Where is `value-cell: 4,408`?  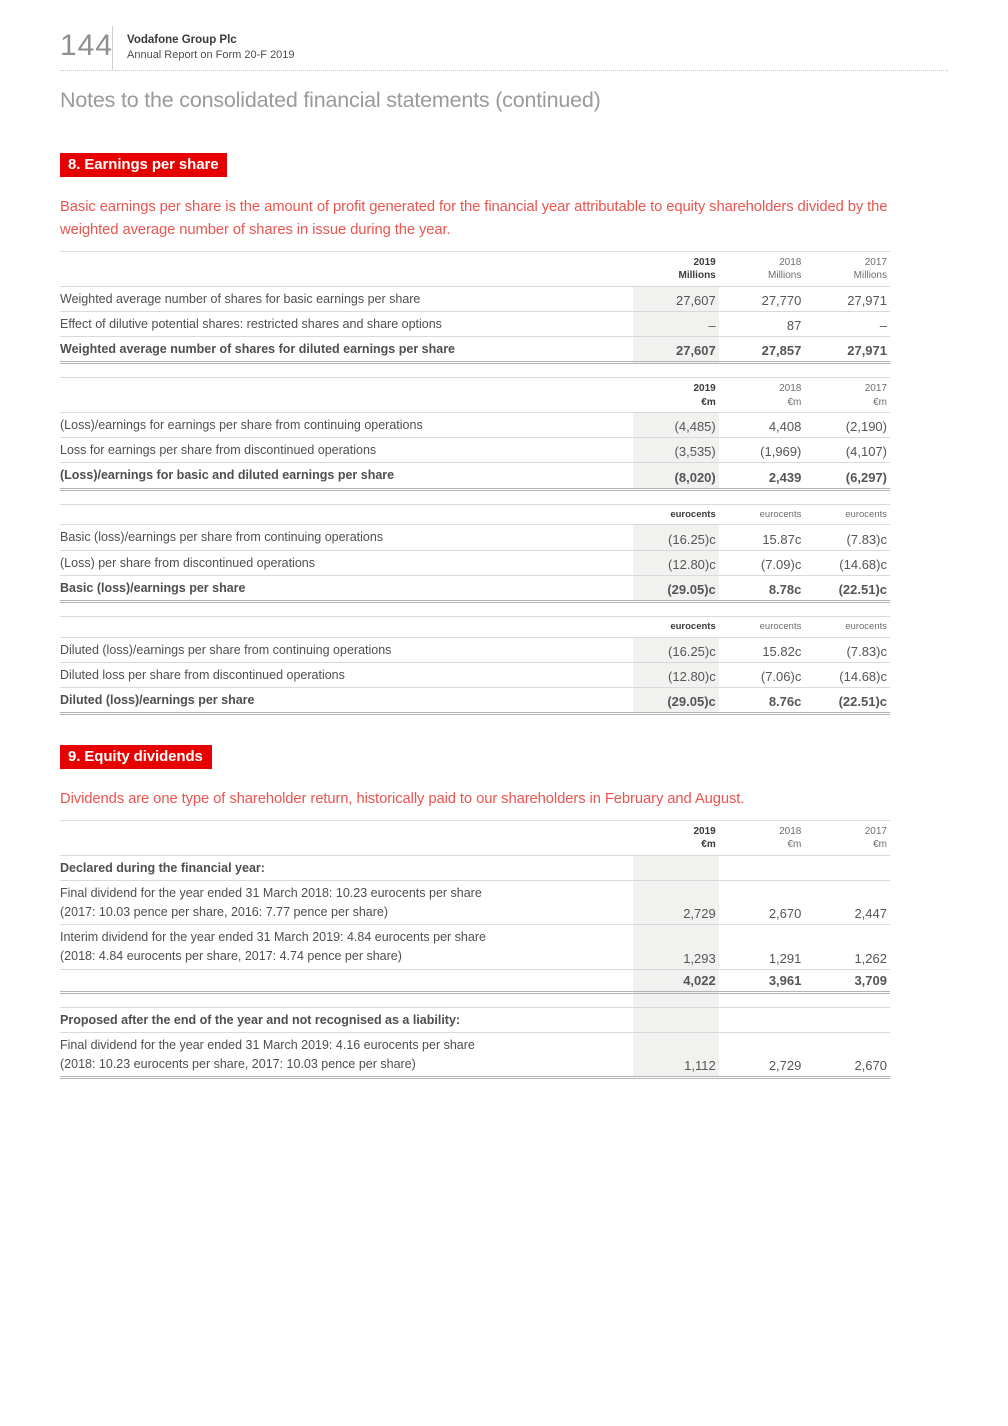
value-cell: 4,408 is located at coordinates (761, 425).